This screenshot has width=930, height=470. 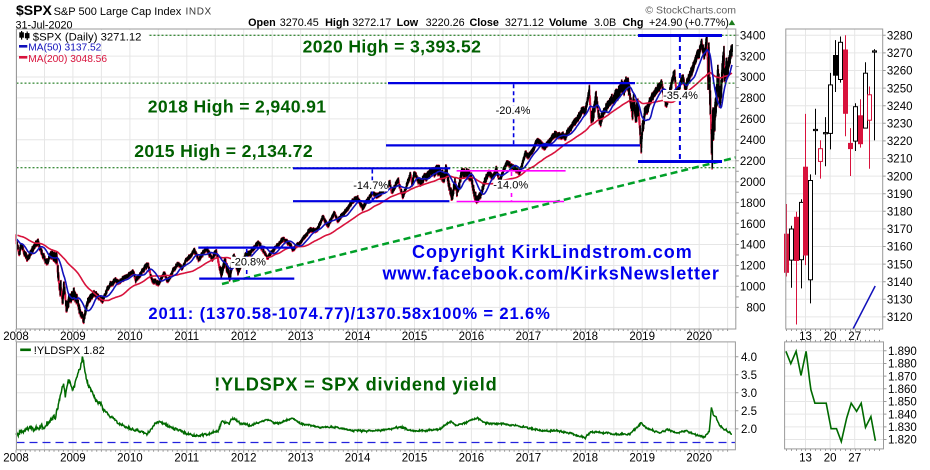 I want to click on svg-text: 1400, so click(x=753, y=246).